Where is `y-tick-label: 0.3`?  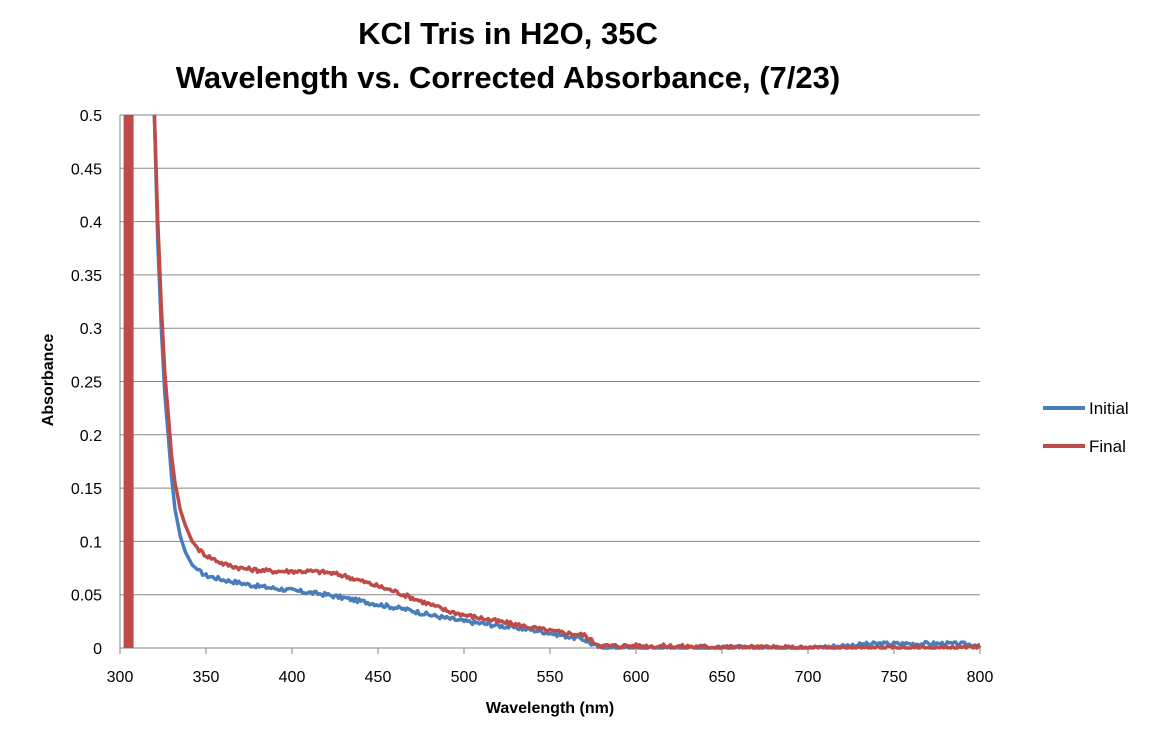
y-tick-label: 0.3 is located at coordinates (91, 329).